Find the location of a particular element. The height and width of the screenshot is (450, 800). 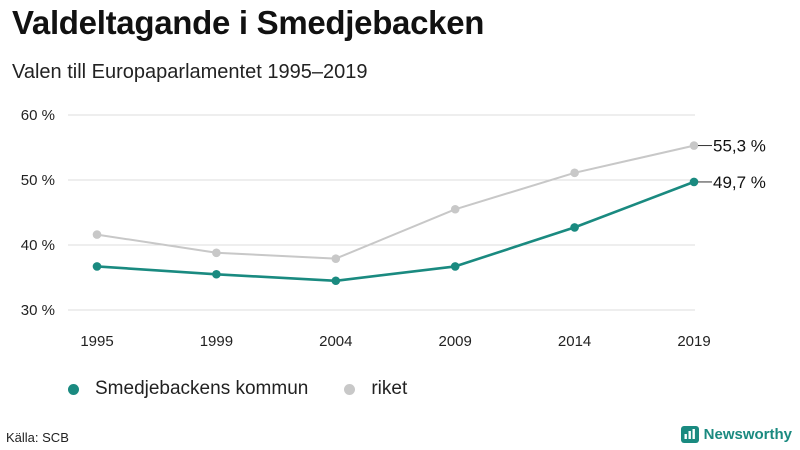

data-point-riket-2004 is located at coordinates (336, 258).